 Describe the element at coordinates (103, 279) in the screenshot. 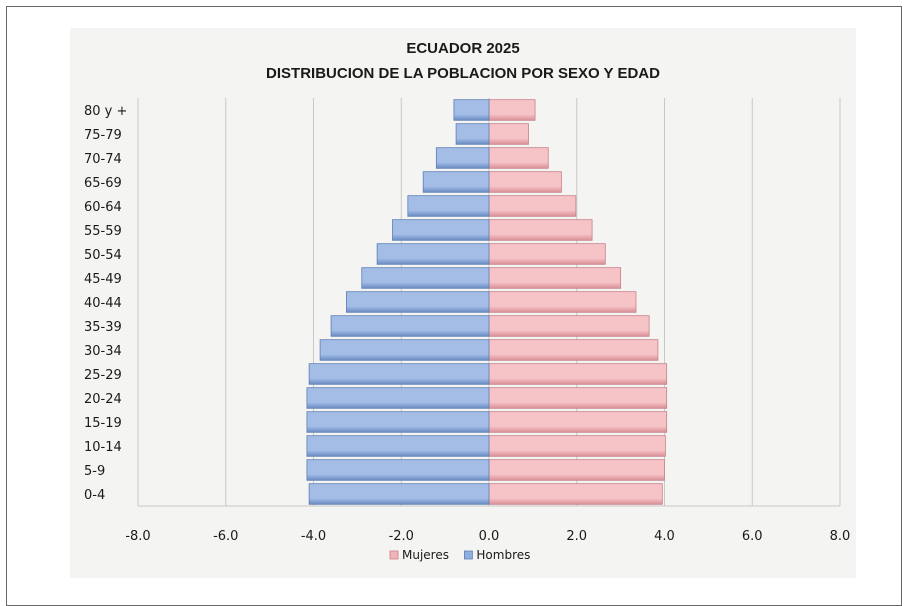

I see `category-label-45-49: 45-49` at that location.